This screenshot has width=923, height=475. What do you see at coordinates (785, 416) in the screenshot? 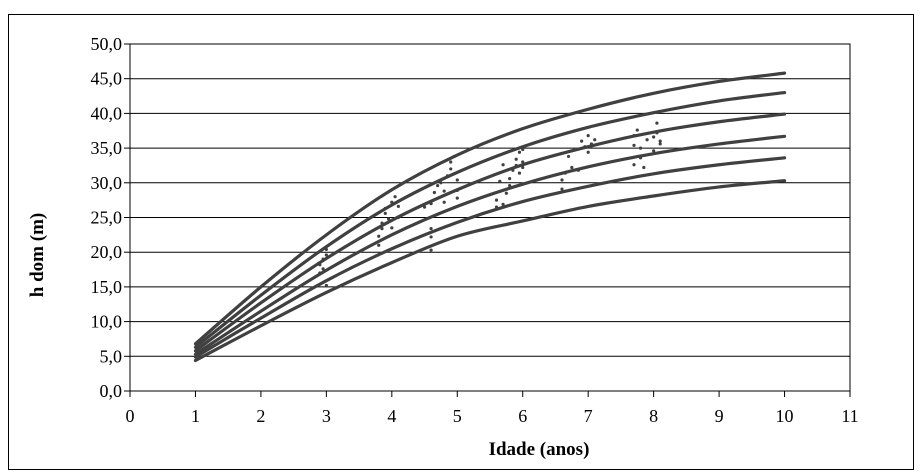
I see `x-tick-label: 10` at bounding box center [785, 416].